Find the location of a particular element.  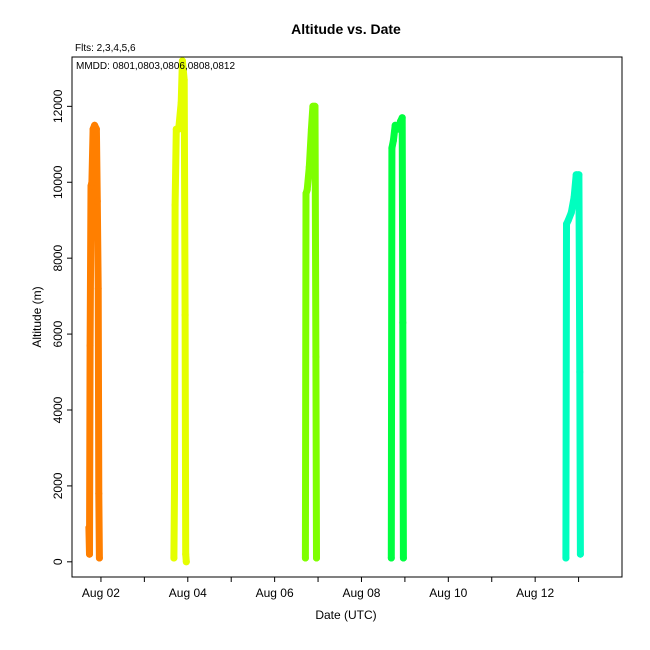

y-tick-label: 8000 is located at coordinates (58, 258).